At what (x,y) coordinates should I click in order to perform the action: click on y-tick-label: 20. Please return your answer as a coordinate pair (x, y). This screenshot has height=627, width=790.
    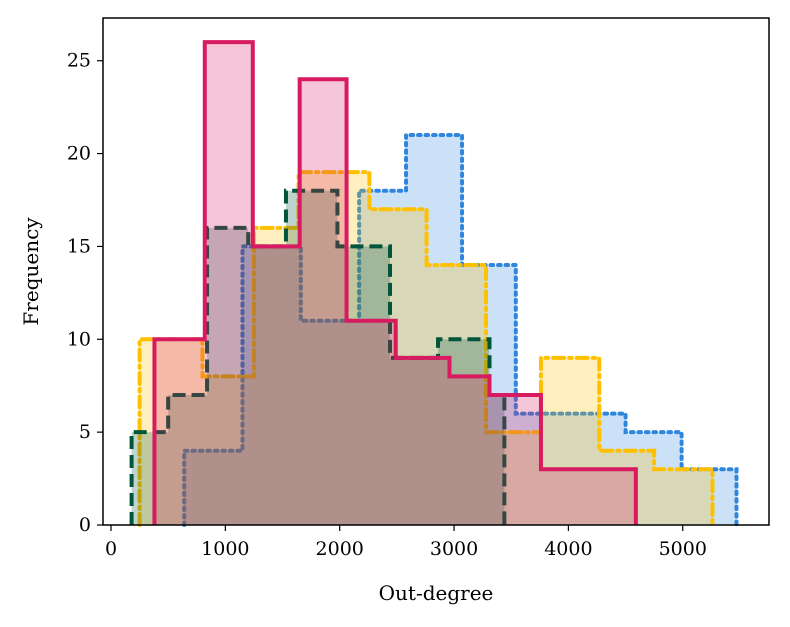
    Looking at the image, I should click on (79, 154).